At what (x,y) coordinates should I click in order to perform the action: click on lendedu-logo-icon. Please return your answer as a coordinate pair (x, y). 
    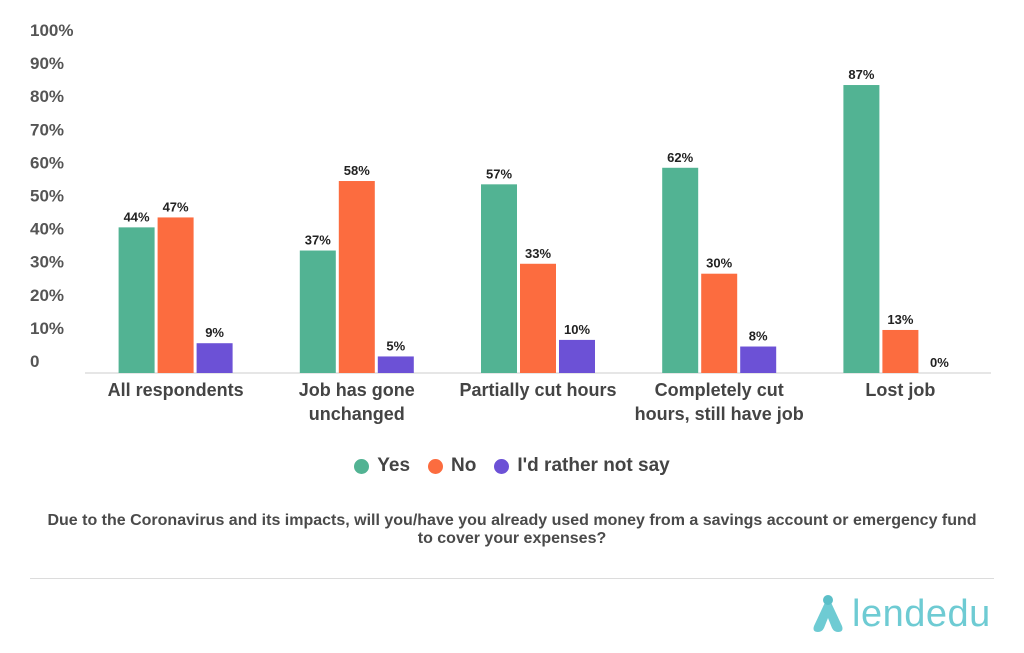
    Looking at the image, I should click on (828, 613).